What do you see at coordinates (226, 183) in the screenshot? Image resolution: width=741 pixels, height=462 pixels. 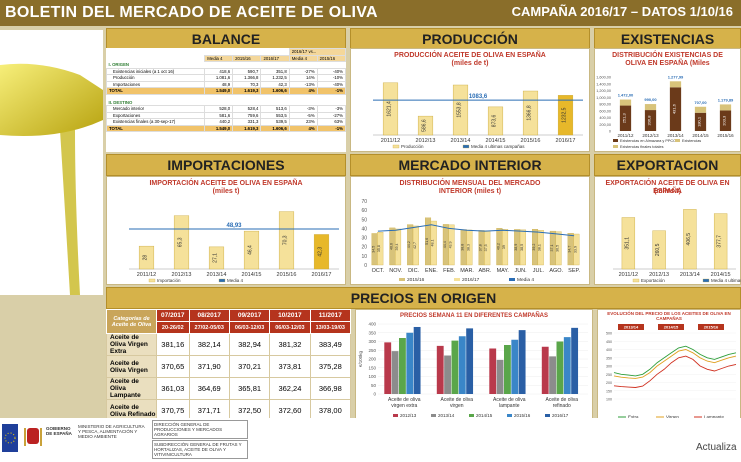 I see `chart-title: IMPORTACIÓN ACEITE DE OLIVA EN ESPAÑA` at bounding box center [226, 183].